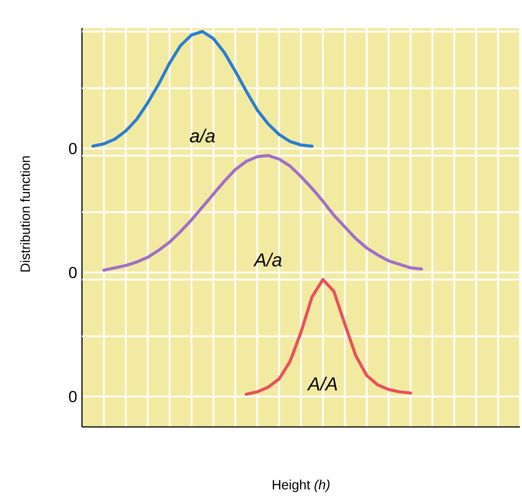 The image size is (522, 500). I want to click on y-axis-title: Distribution function, so click(25, 214).